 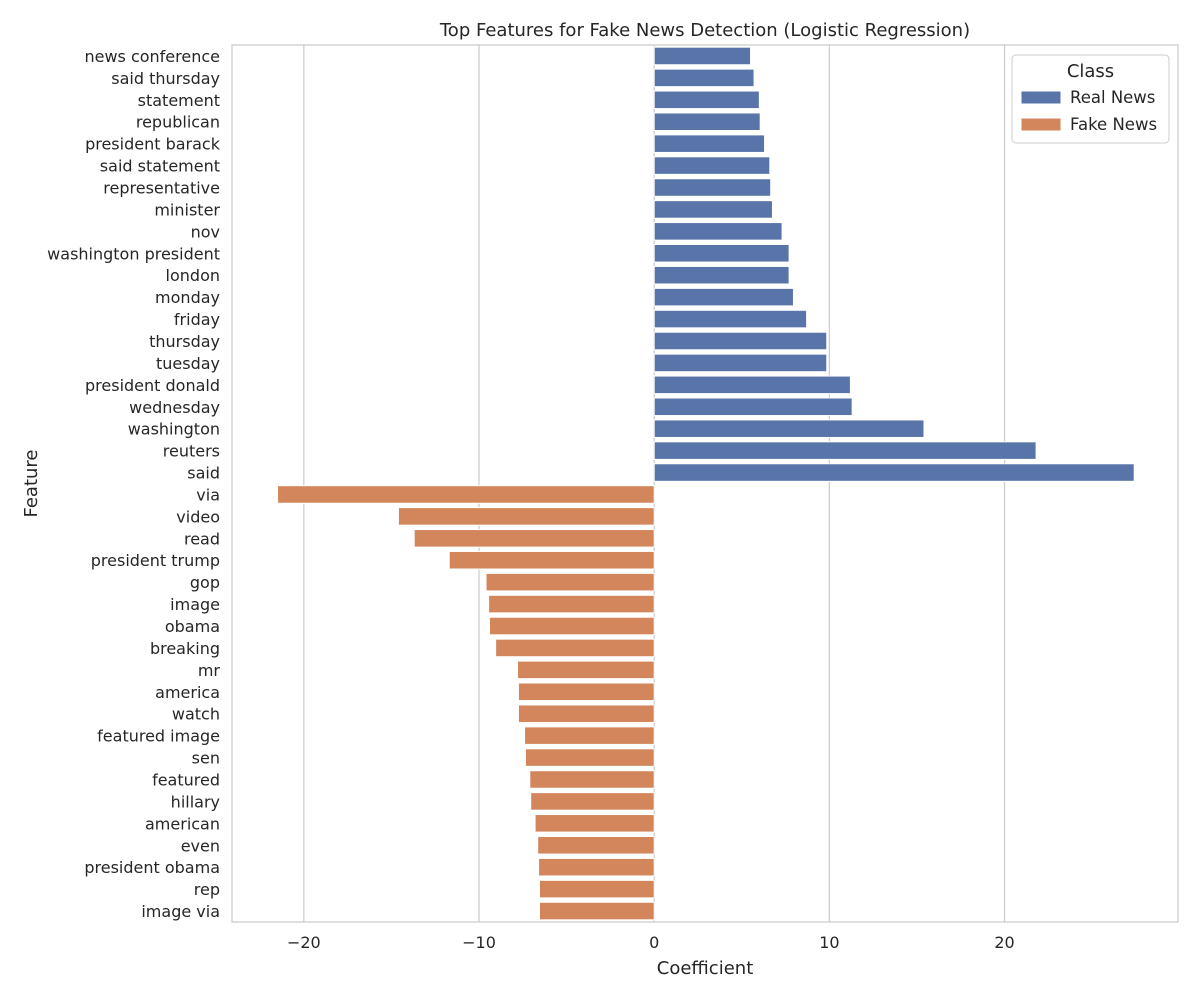 I want to click on y-tick-label: news conference, so click(x=152, y=56).